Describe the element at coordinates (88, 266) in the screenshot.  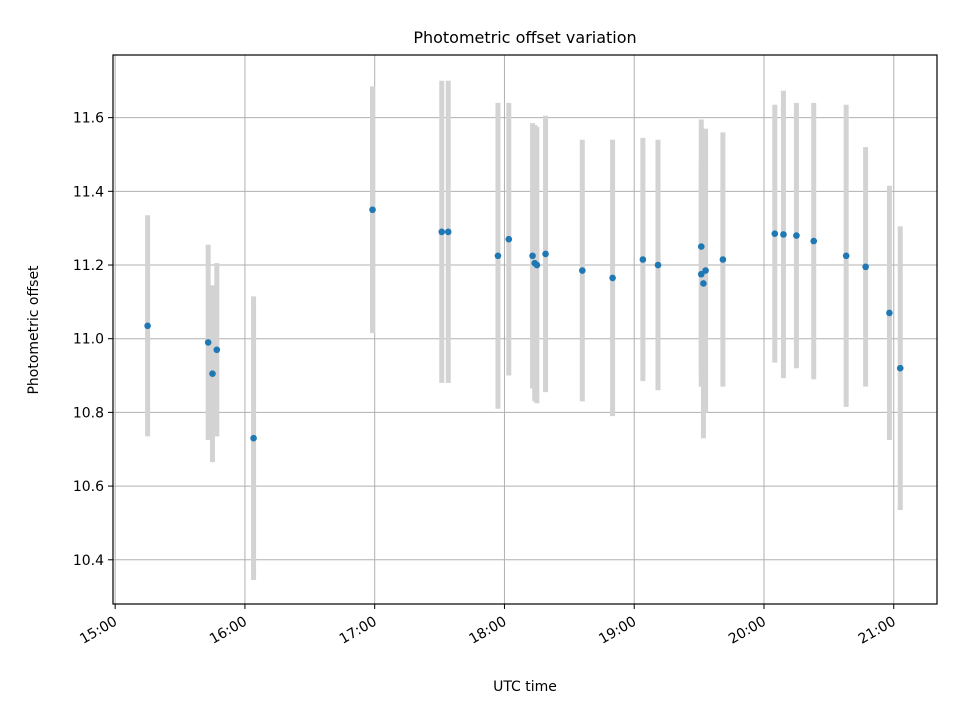
I see `y-tick-label: 11.2` at that location.